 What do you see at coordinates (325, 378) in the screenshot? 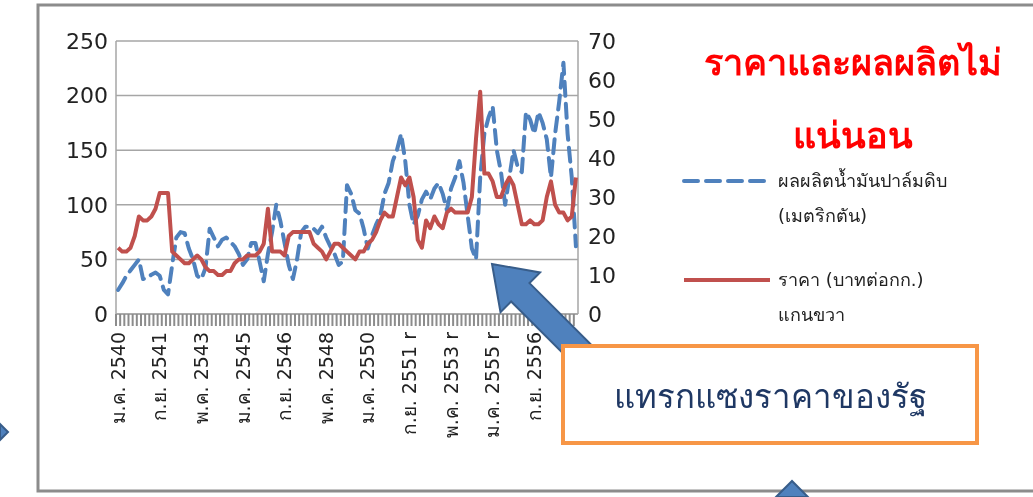
I see `x-tick-label: พ.ค. 2548` at bounding box center [325, 378].